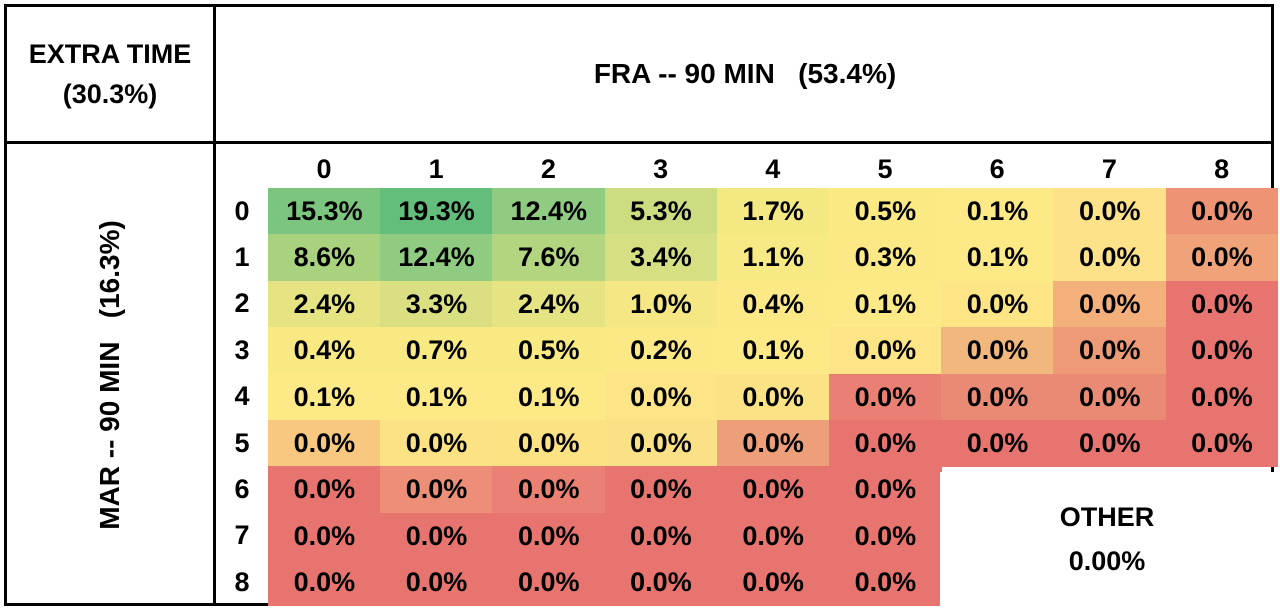 Image resolution: width=1280 pixels, height=612 pixels. I want to click on heatmap-cell-r6-c4: 0.0%, so click(773, 490).